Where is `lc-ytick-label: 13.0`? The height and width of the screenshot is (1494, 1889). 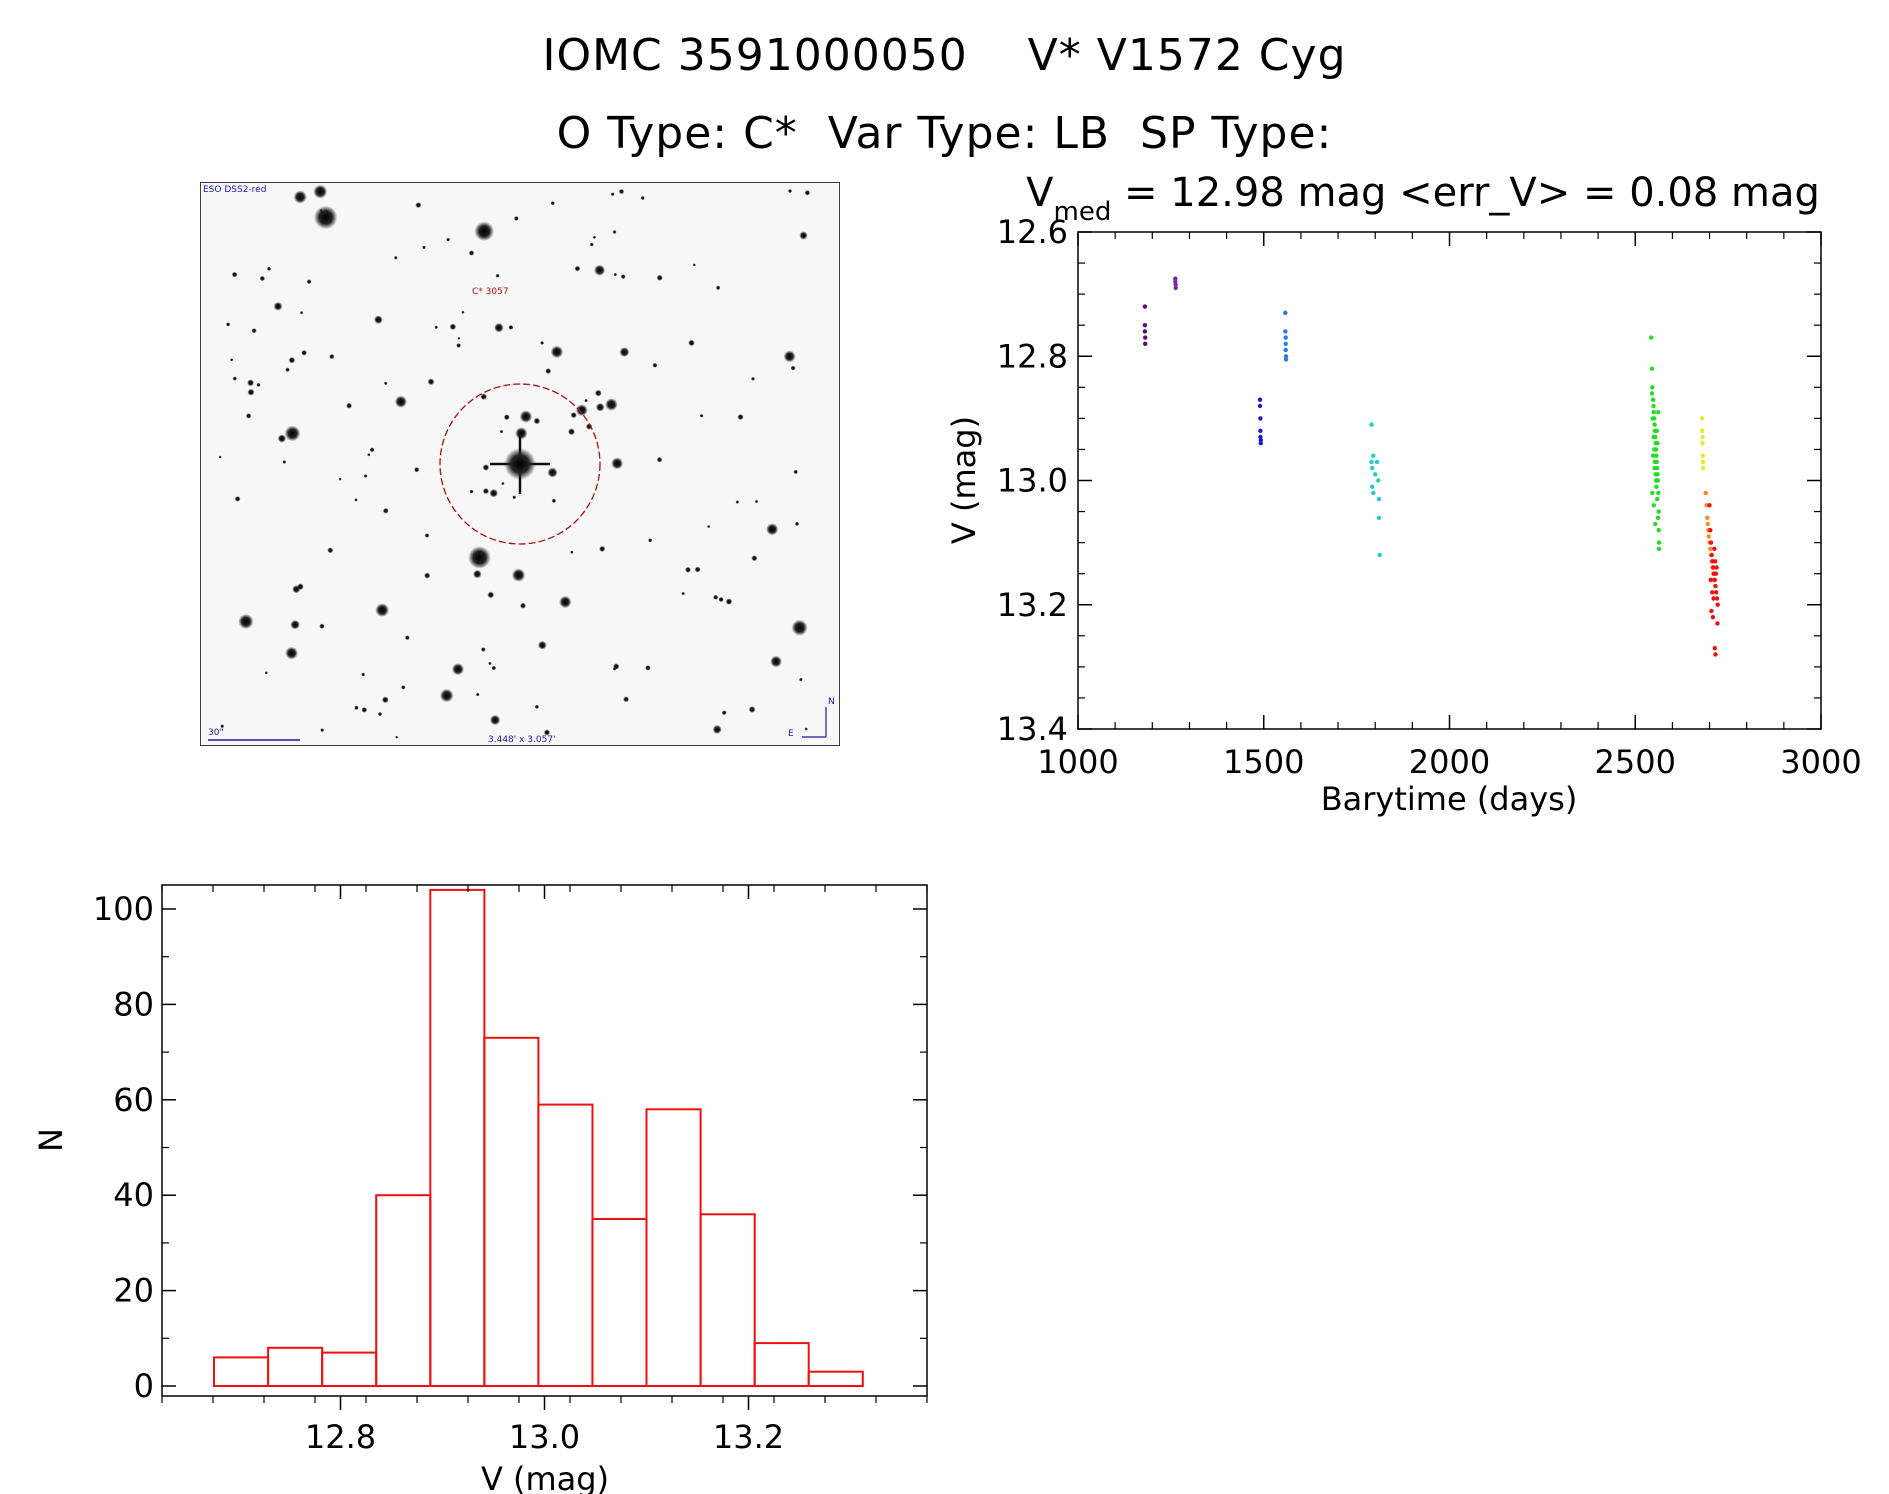
lc-ytick-label: 13.0 is located at coordinates (1032, 481).